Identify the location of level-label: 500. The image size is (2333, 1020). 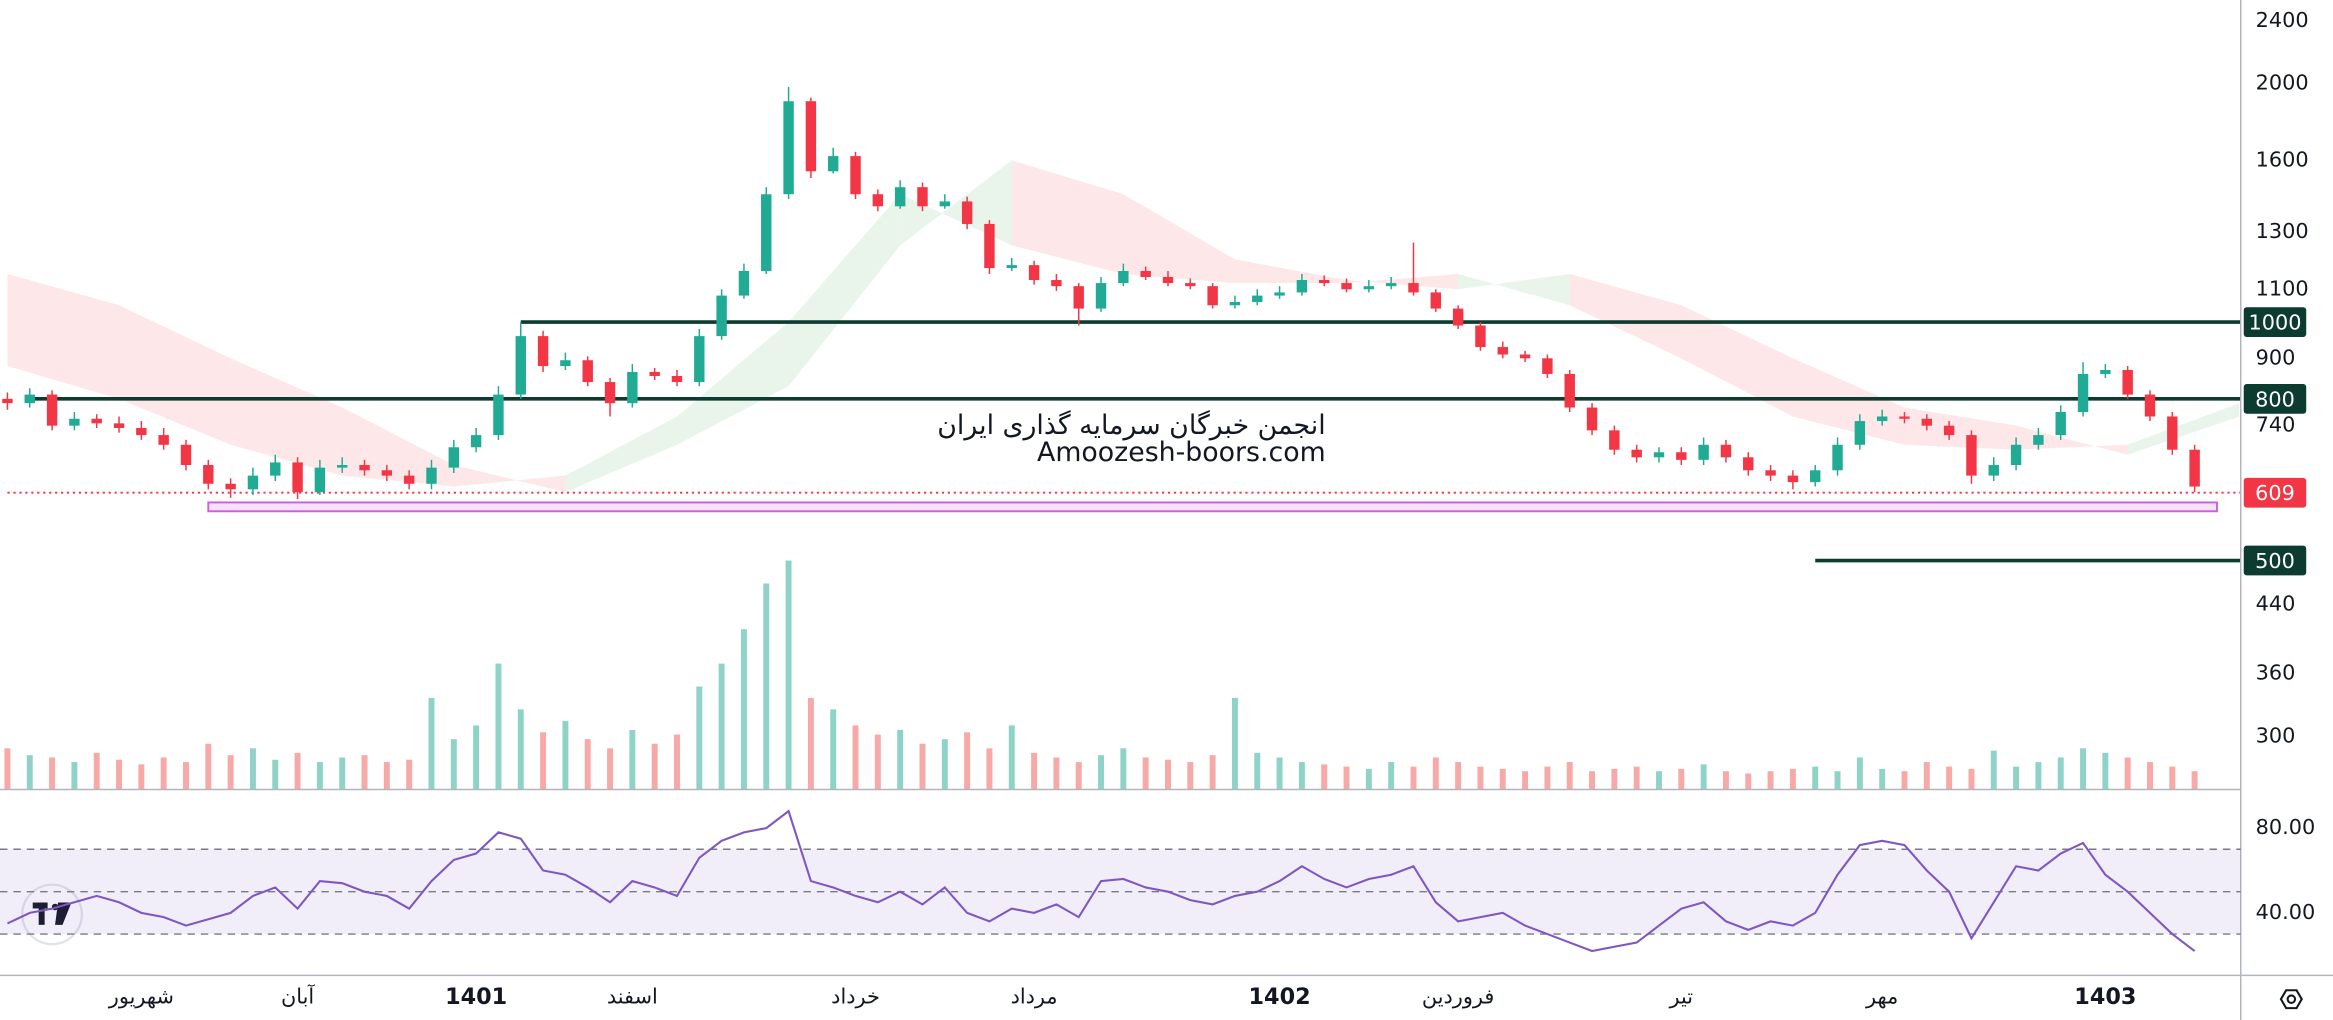
(2275, 561).